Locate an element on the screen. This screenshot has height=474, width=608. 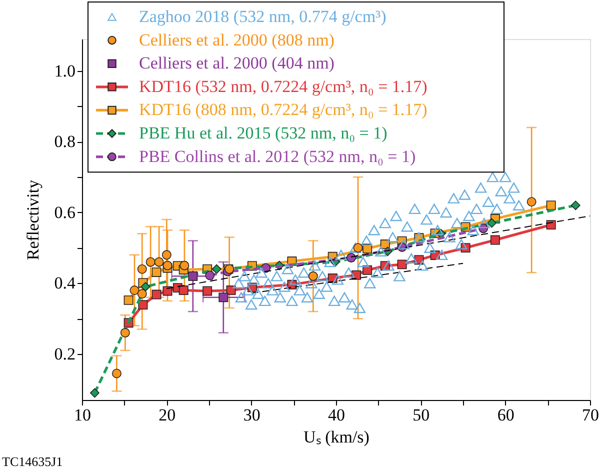
y-tick-label: 0.2 is located at coordinates (65, 354).